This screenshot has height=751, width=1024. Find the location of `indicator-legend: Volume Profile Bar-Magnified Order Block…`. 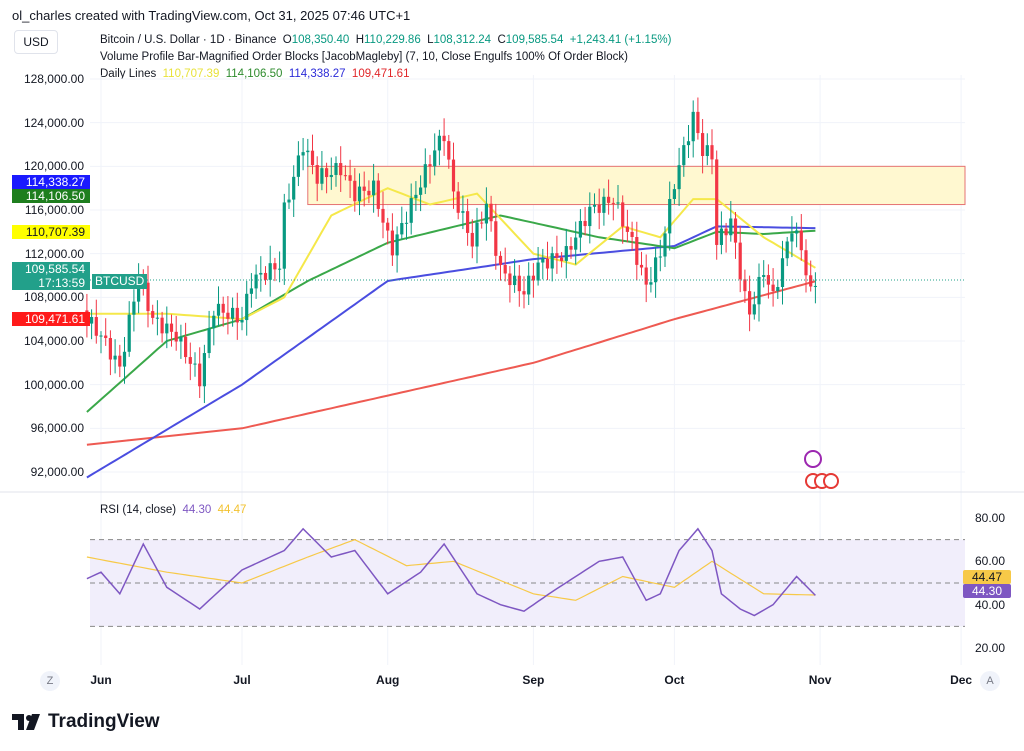

indicator-legend: Volume Profile Bar-Magnified Order Block… is located at coordinates (364, 57).